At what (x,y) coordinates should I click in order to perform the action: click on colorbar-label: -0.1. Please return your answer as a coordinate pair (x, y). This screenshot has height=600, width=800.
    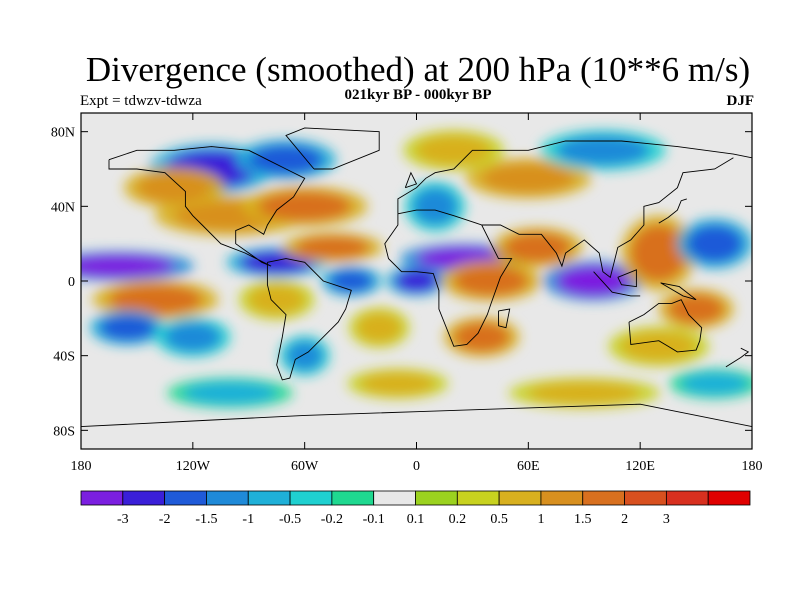
    Looking at the image, I should click on (374, 519).